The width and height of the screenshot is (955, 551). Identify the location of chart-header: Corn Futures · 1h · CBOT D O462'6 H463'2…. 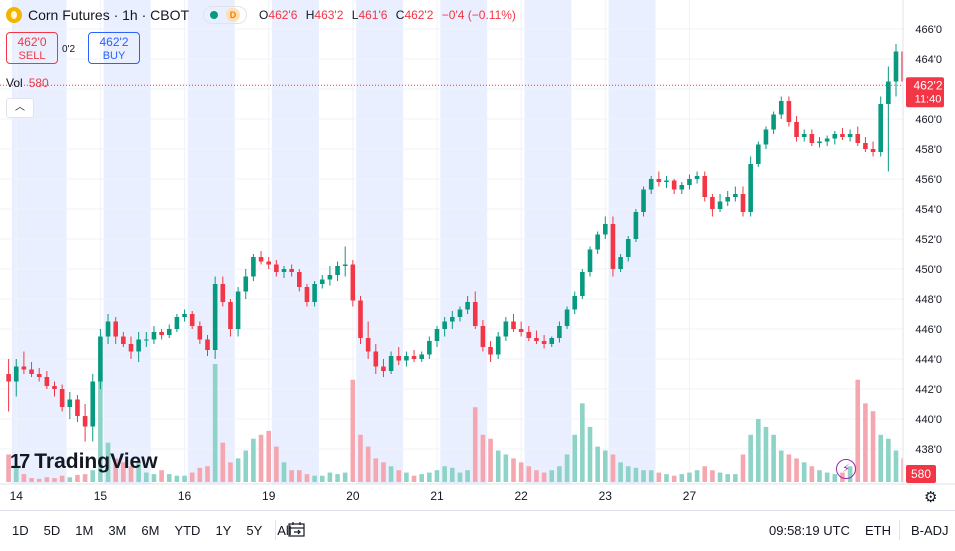
(263, 15).